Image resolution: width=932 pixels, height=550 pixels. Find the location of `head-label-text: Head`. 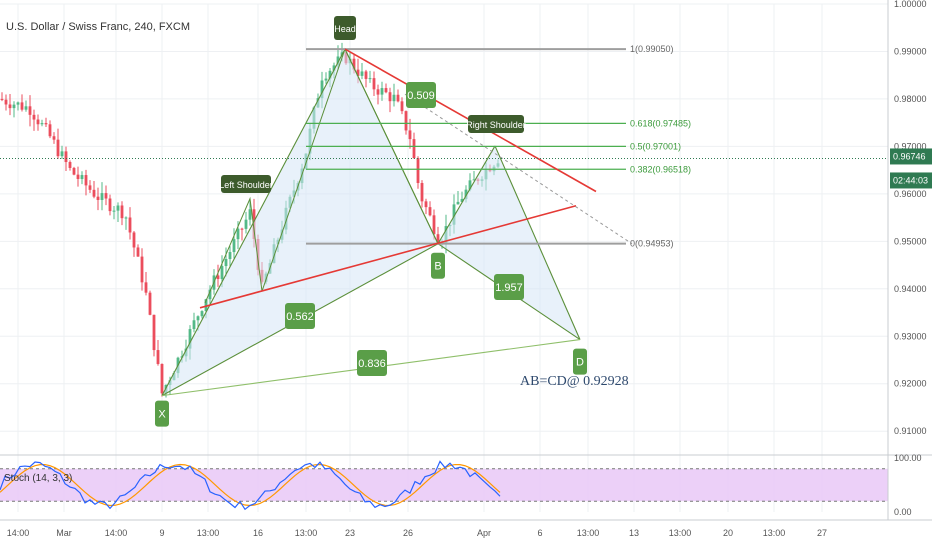

head-label-text: Head is located at coordinates (345, 29).